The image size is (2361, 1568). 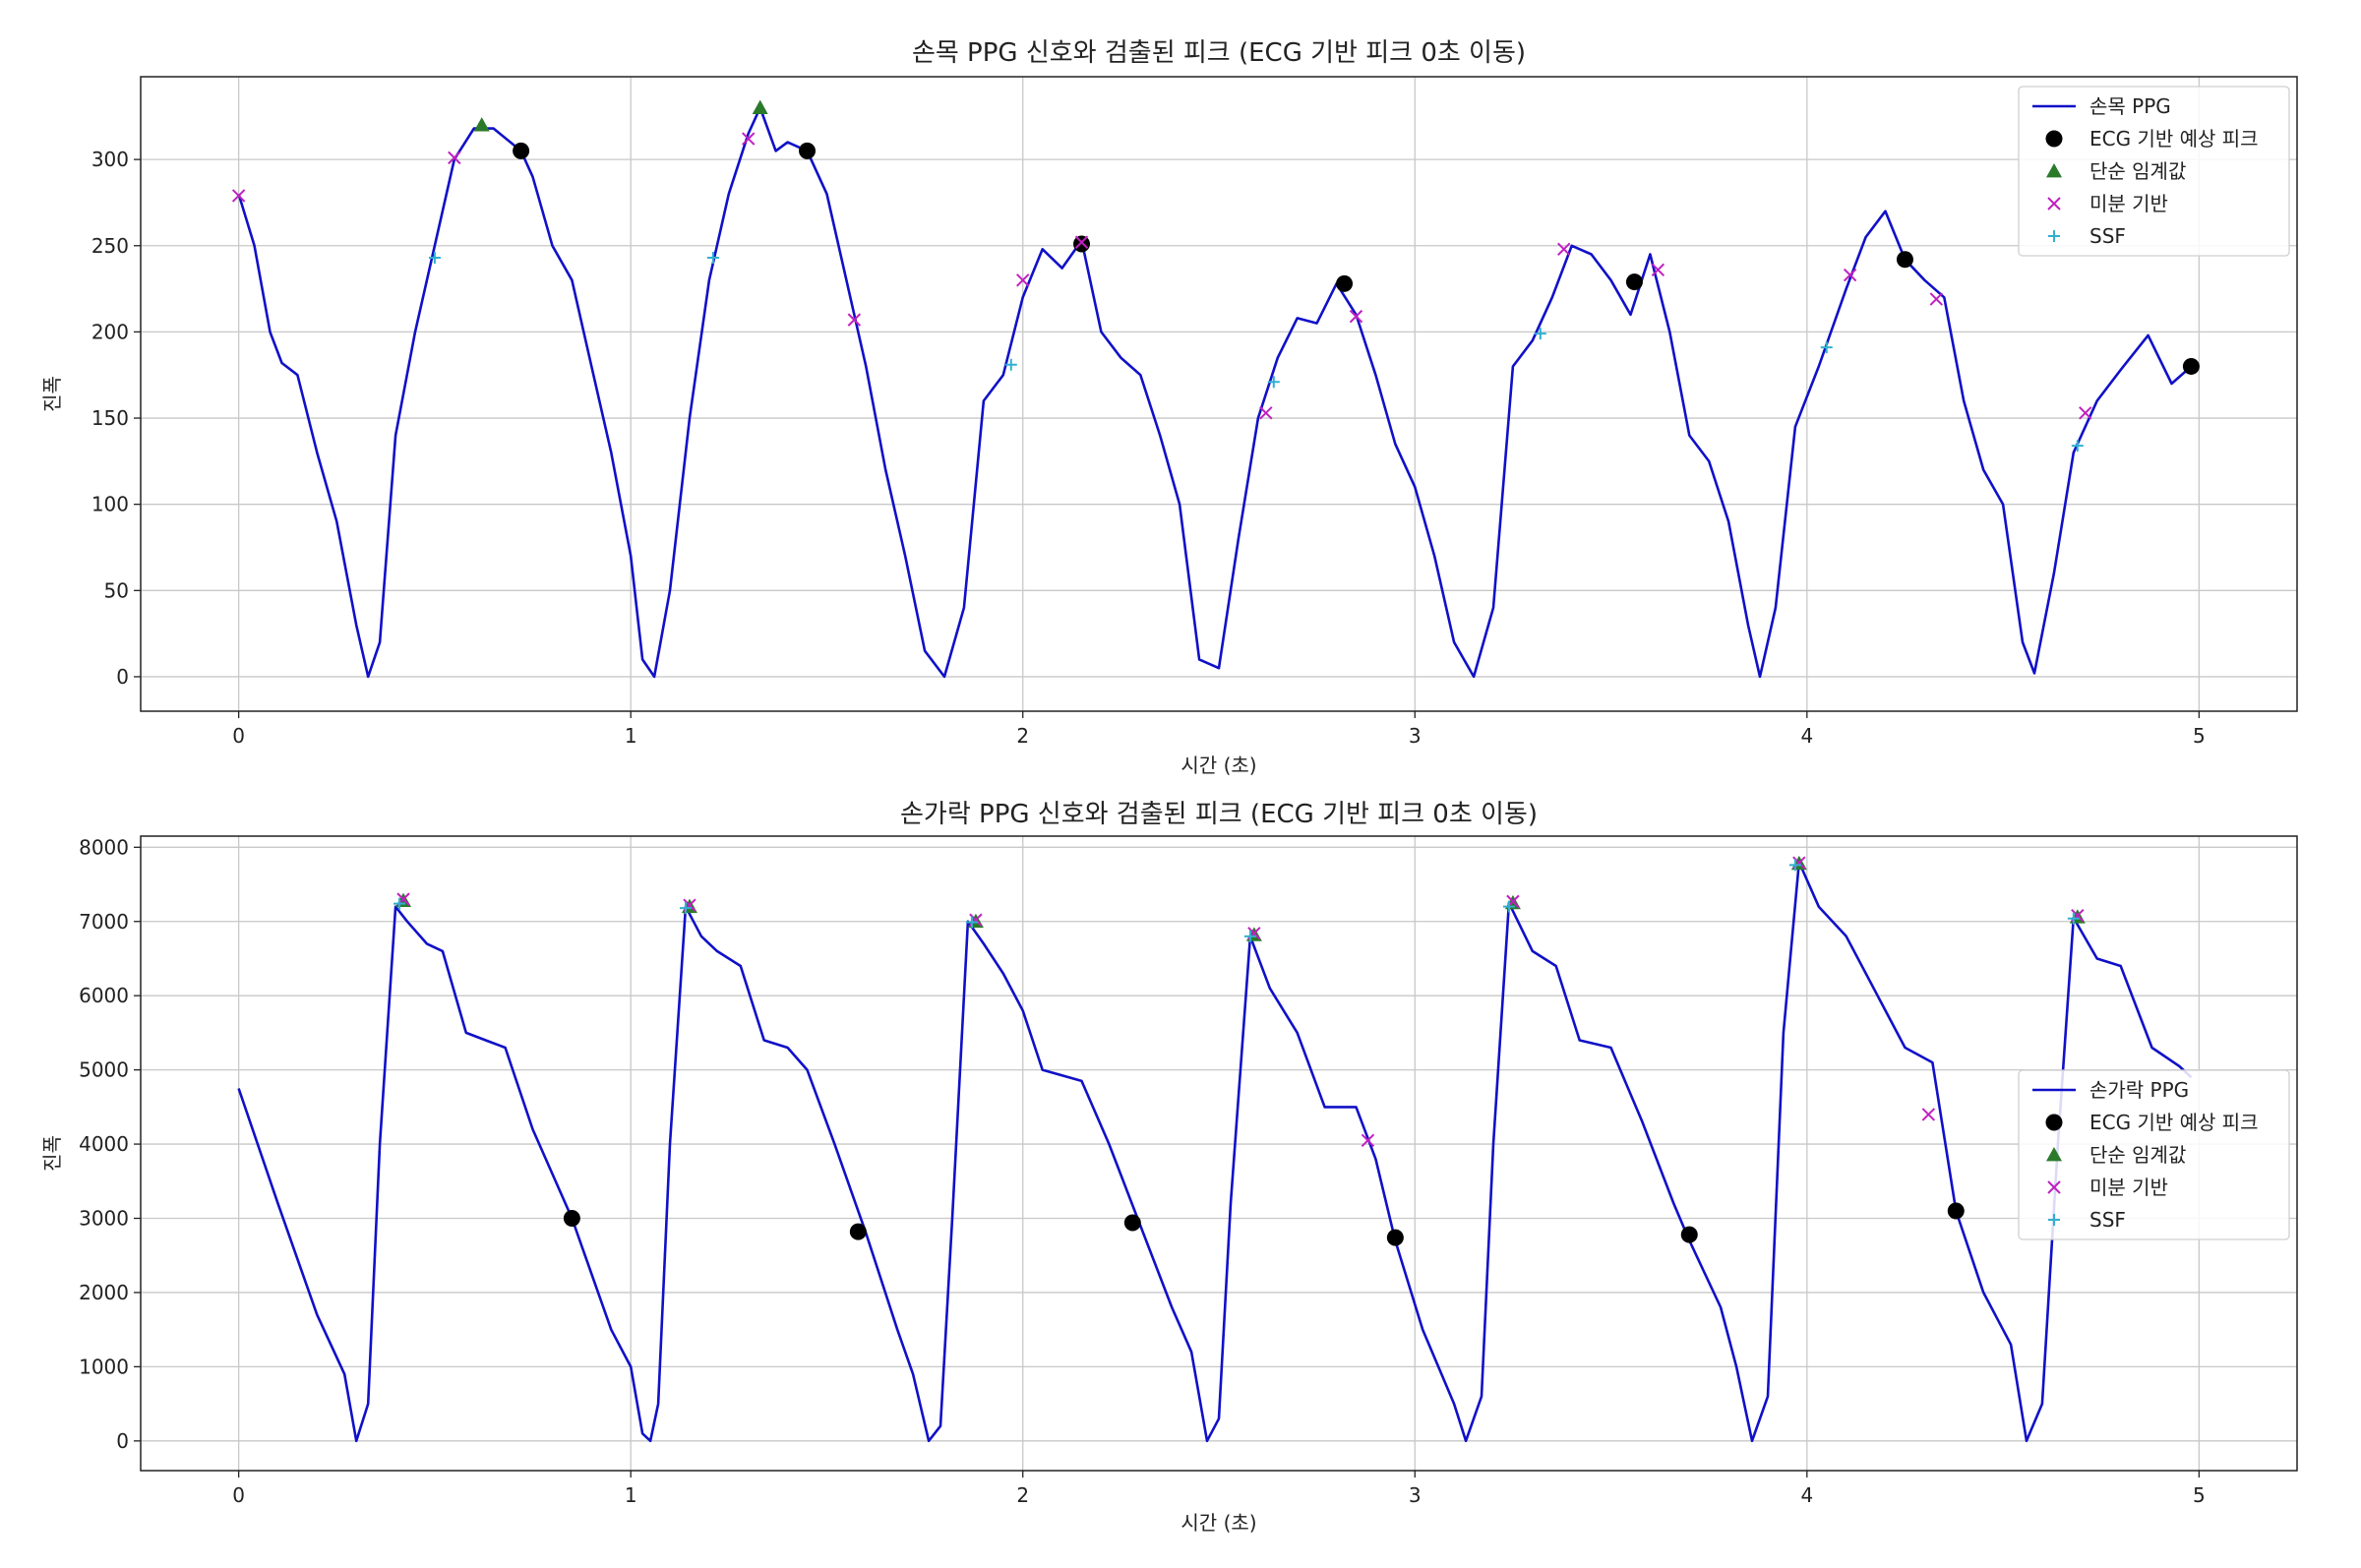 What do you see at coordinates (110, 159) in the screenshot?
I see `y-tick-label: 300` at bounding box center [110, 159].